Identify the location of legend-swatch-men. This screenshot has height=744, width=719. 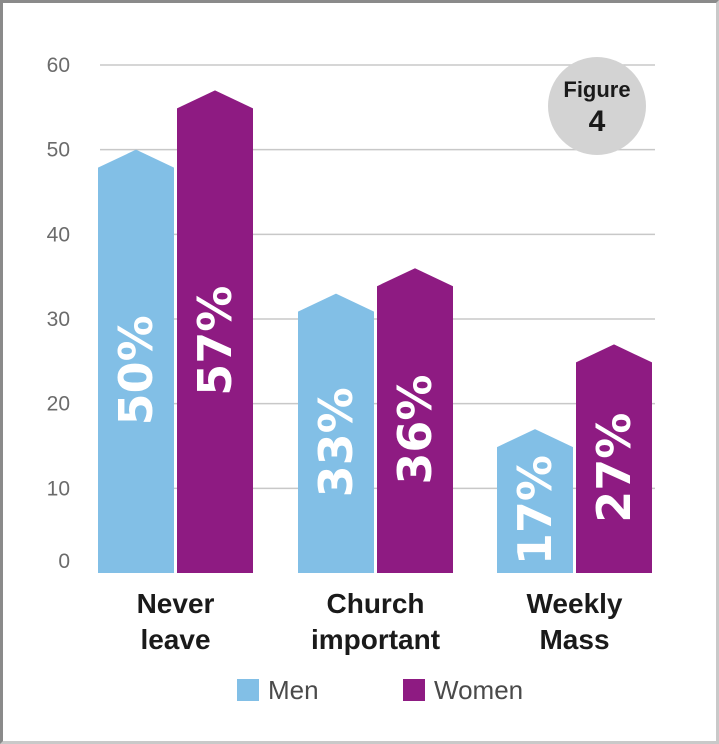
(248, 690).